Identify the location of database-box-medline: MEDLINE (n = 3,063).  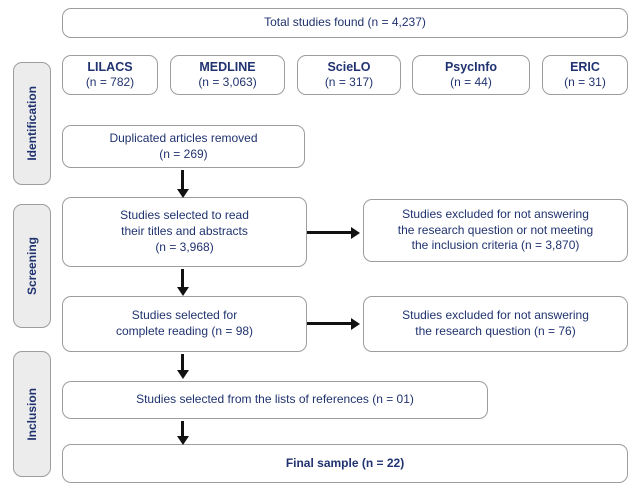
(227, 75).